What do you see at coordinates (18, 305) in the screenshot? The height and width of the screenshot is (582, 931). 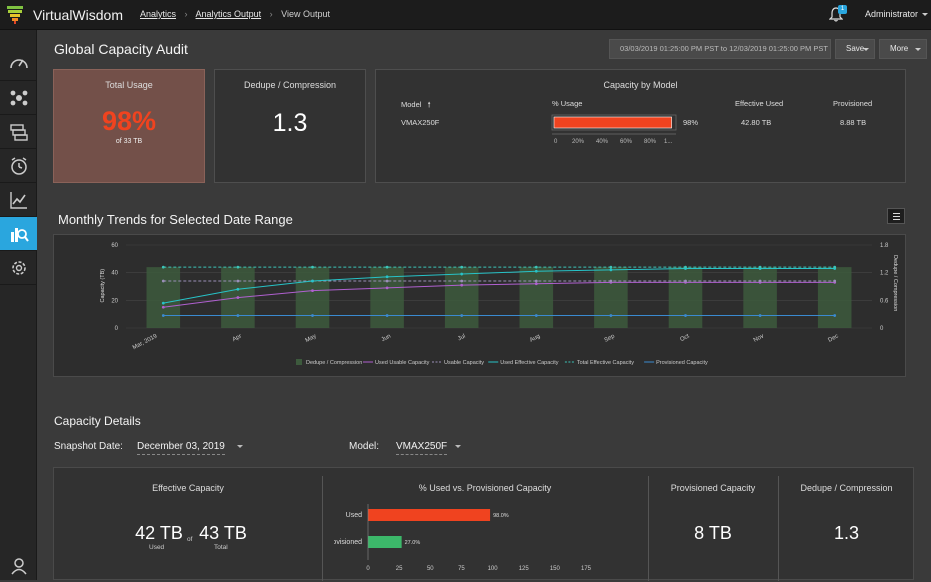 I see `sidebar` at bounding box center [18, 305].